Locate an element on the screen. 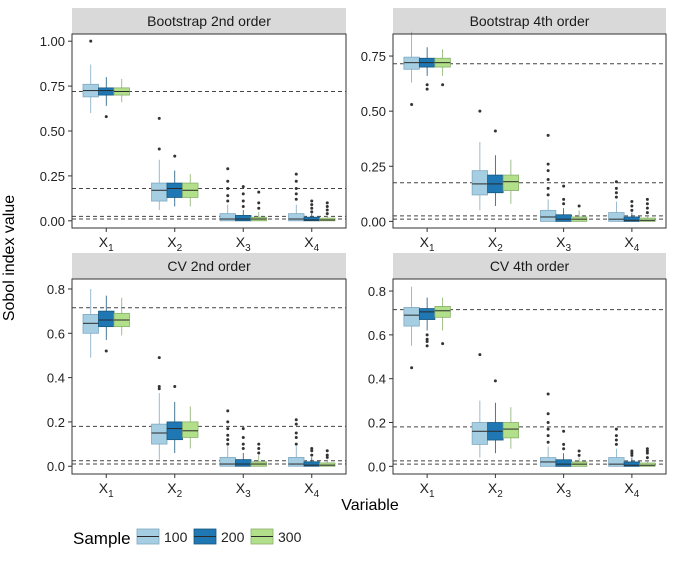  legend-item: 200 is located at coordinates (219, 536).